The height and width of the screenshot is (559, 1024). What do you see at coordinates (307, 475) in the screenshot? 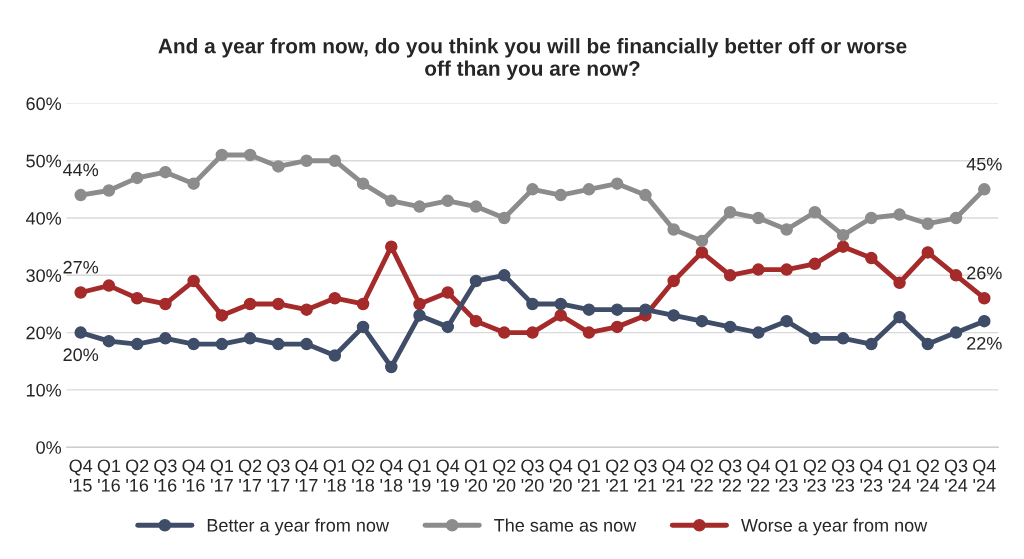
I see `x-tick-label: Q4 '17` at bounding box center [307, 475].